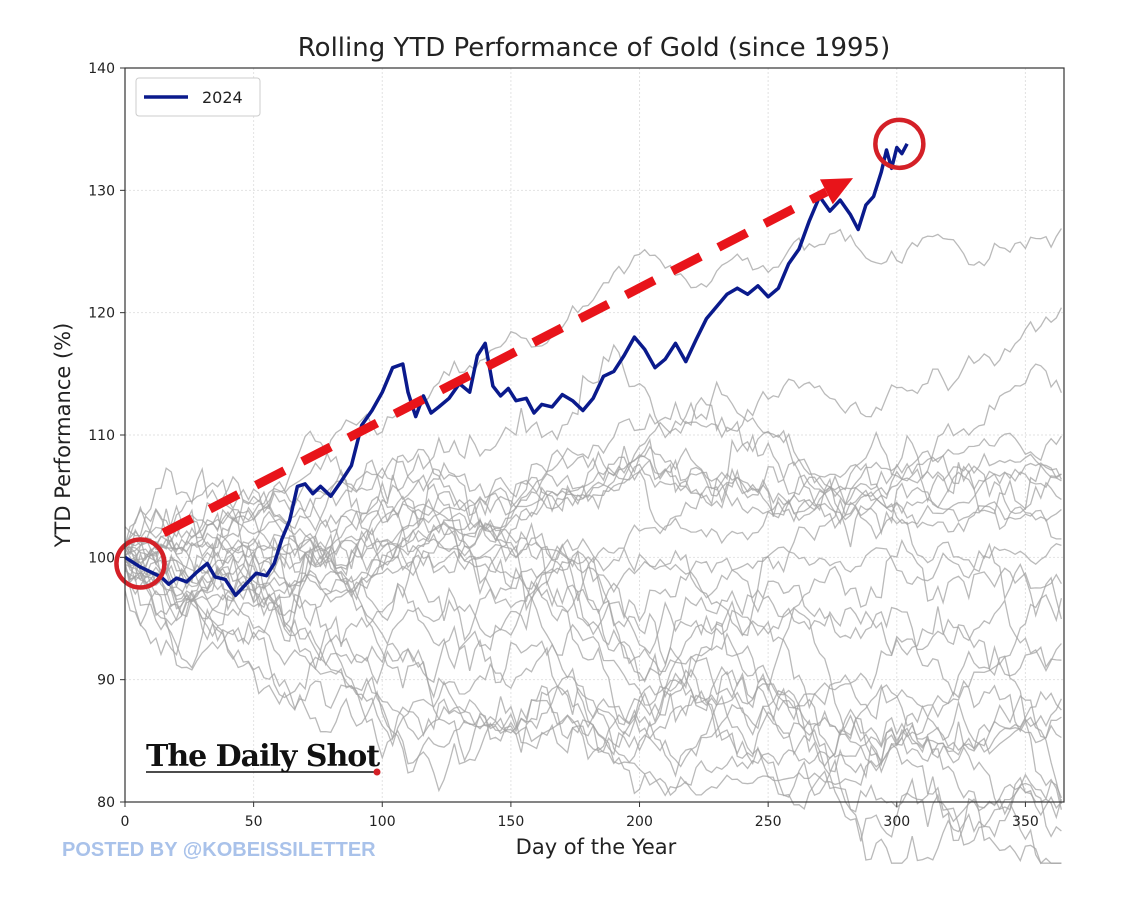  I want to click on y-axis-label: YTD Performance (%), so click(63, 436).